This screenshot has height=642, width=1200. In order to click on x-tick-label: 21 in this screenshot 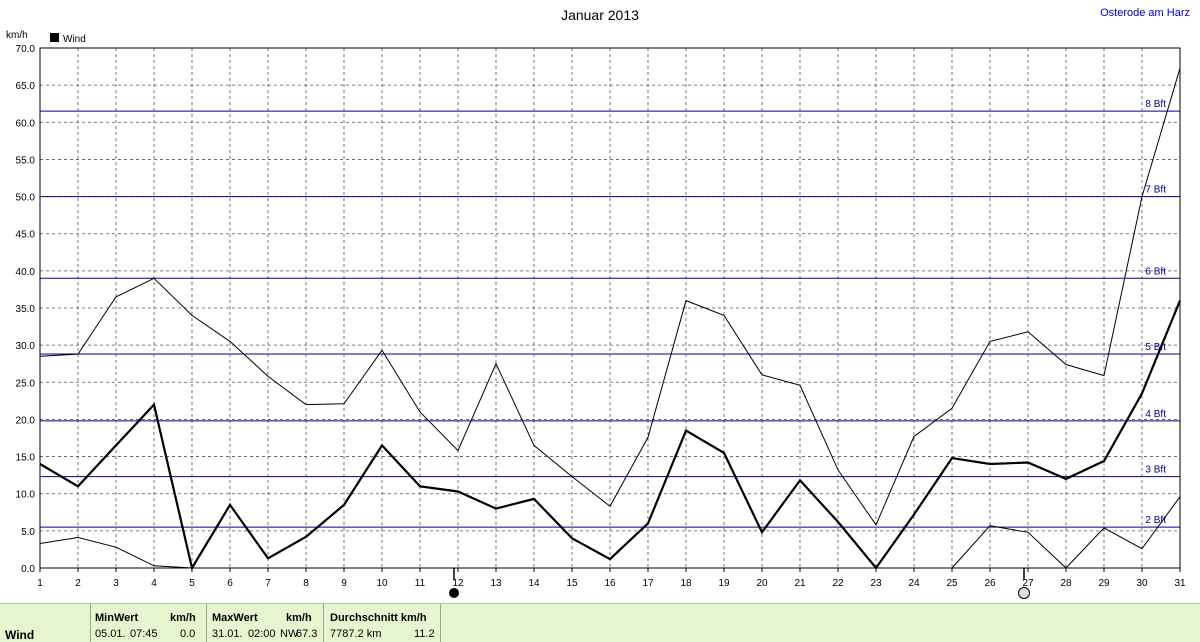, I will do `click(800, 583)`.